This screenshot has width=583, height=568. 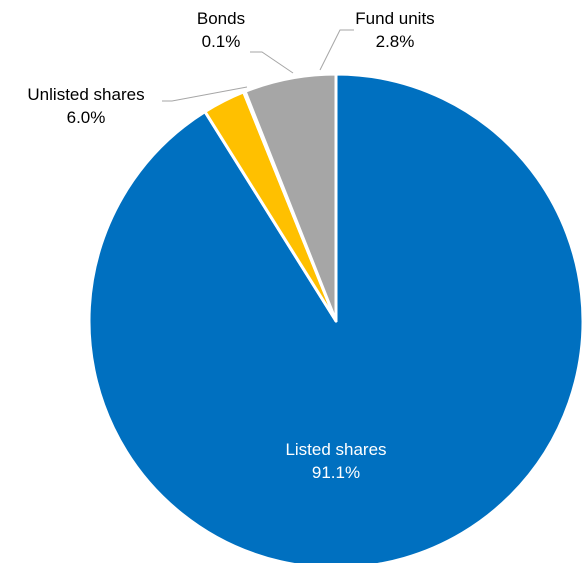 What do you see at coordinates (221, 41) in the screenshot?
I see `slice-value-bonds: 0.1%` at bounding box center [221, 41].